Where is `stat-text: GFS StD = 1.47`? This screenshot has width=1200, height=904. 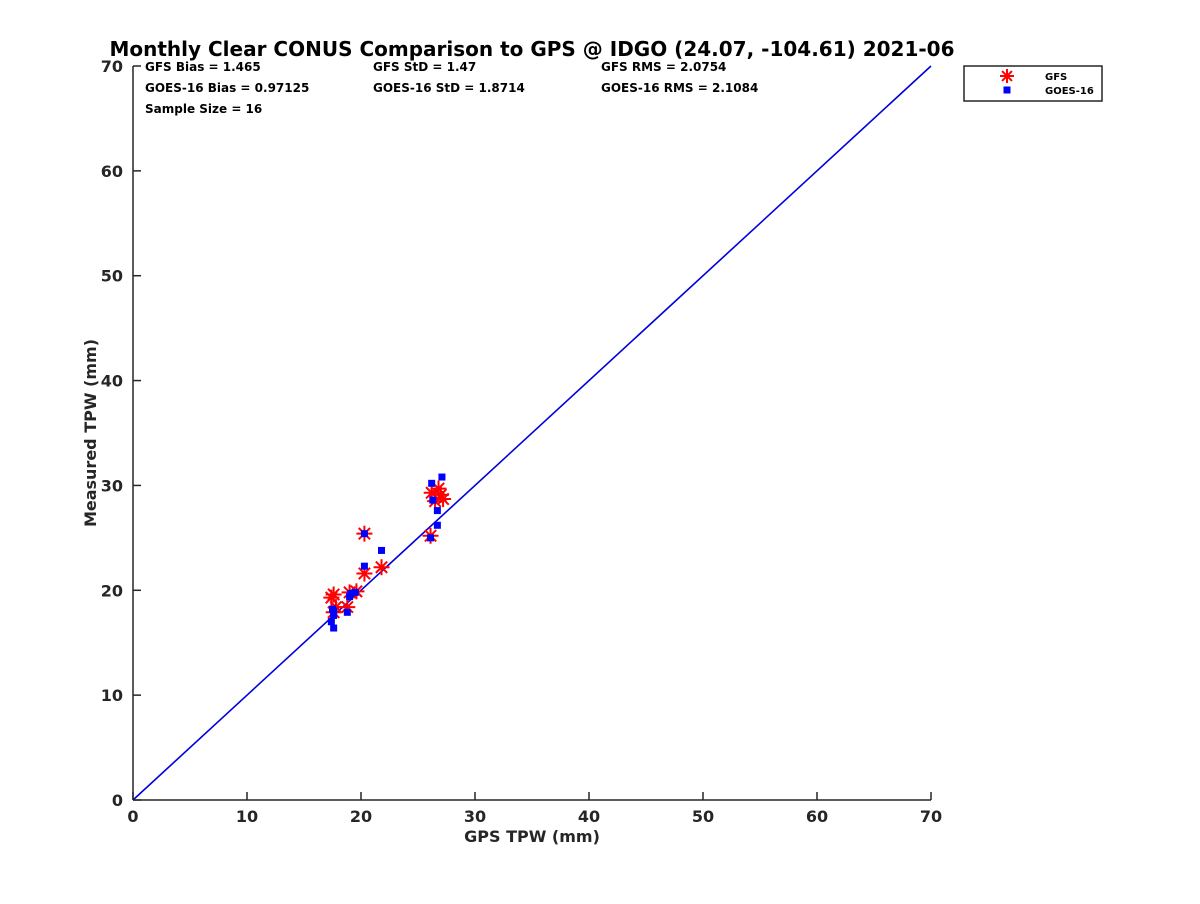 stat-text: GFS StD = 1.47 is located at coordinates (424, 67).